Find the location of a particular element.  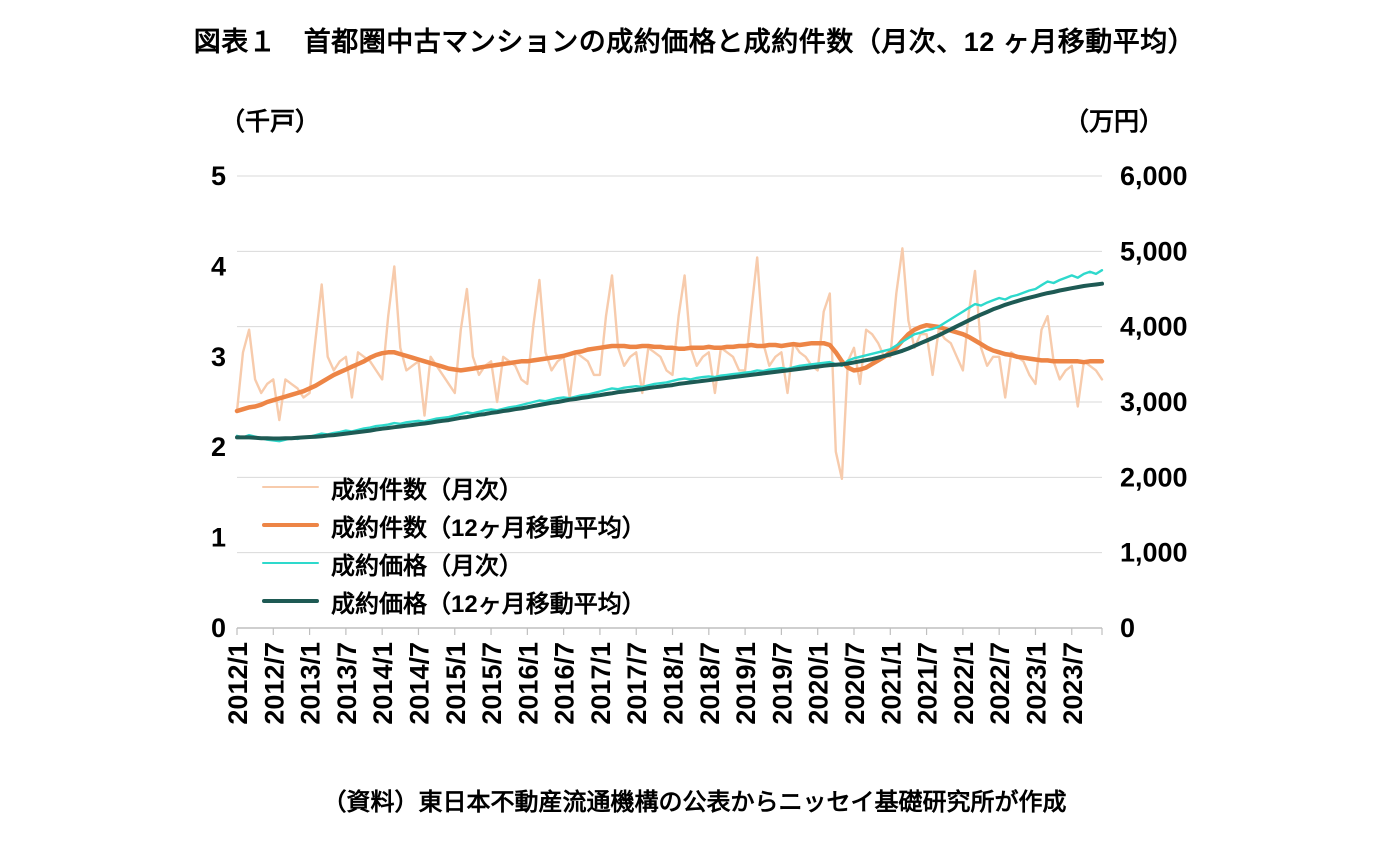

series-line-price-monthly is located at coordinates (669, 356).